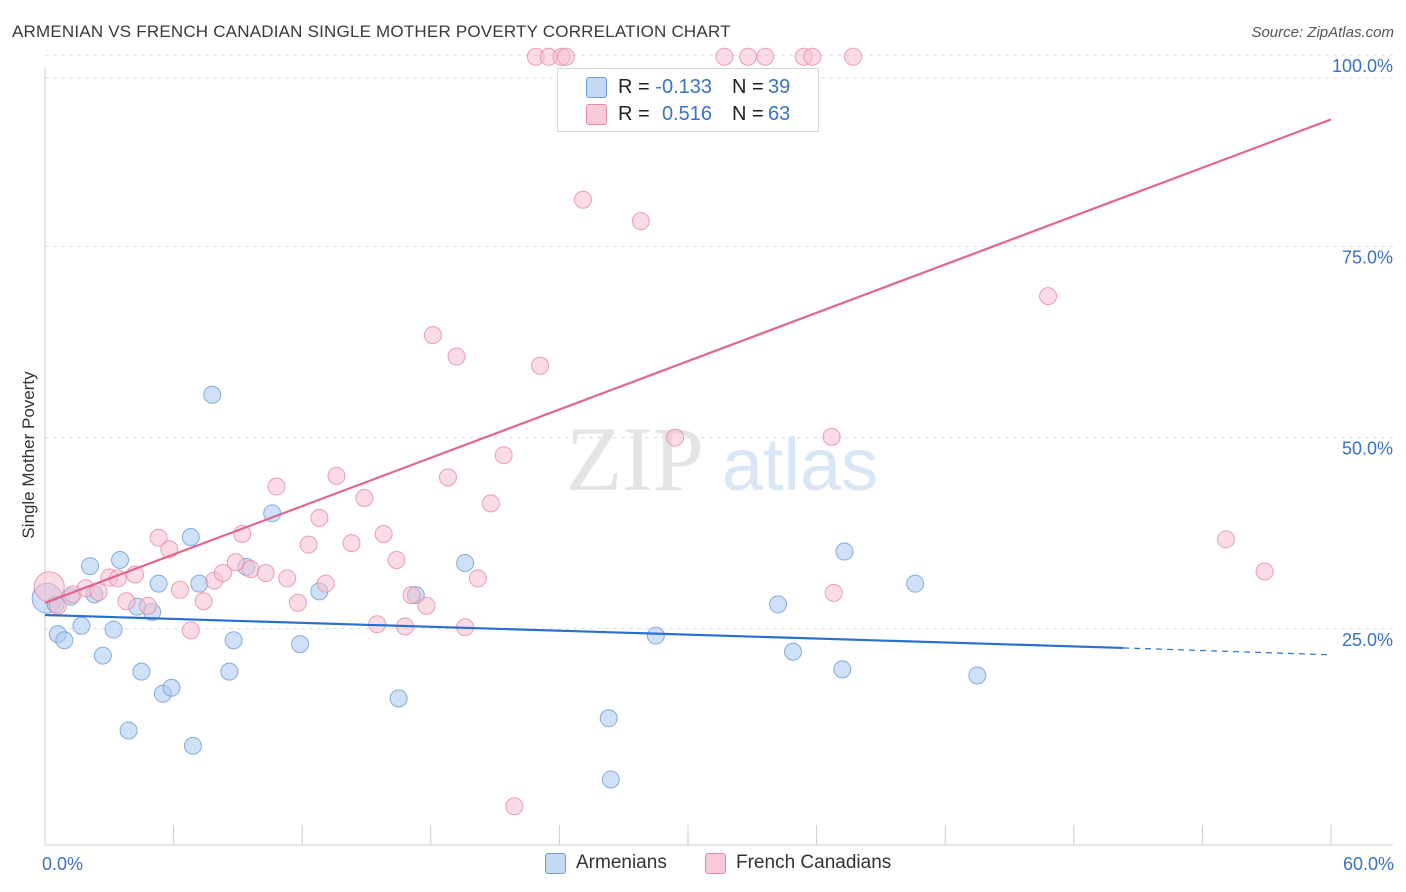 Image resolution: width=1406 pixels, height=892 pixels. What do you see at coordinates (1322, 32) in the screenshot?
I see `source-attribution: Source: ZipAtlas.com` at bounding box center [1322, 32].